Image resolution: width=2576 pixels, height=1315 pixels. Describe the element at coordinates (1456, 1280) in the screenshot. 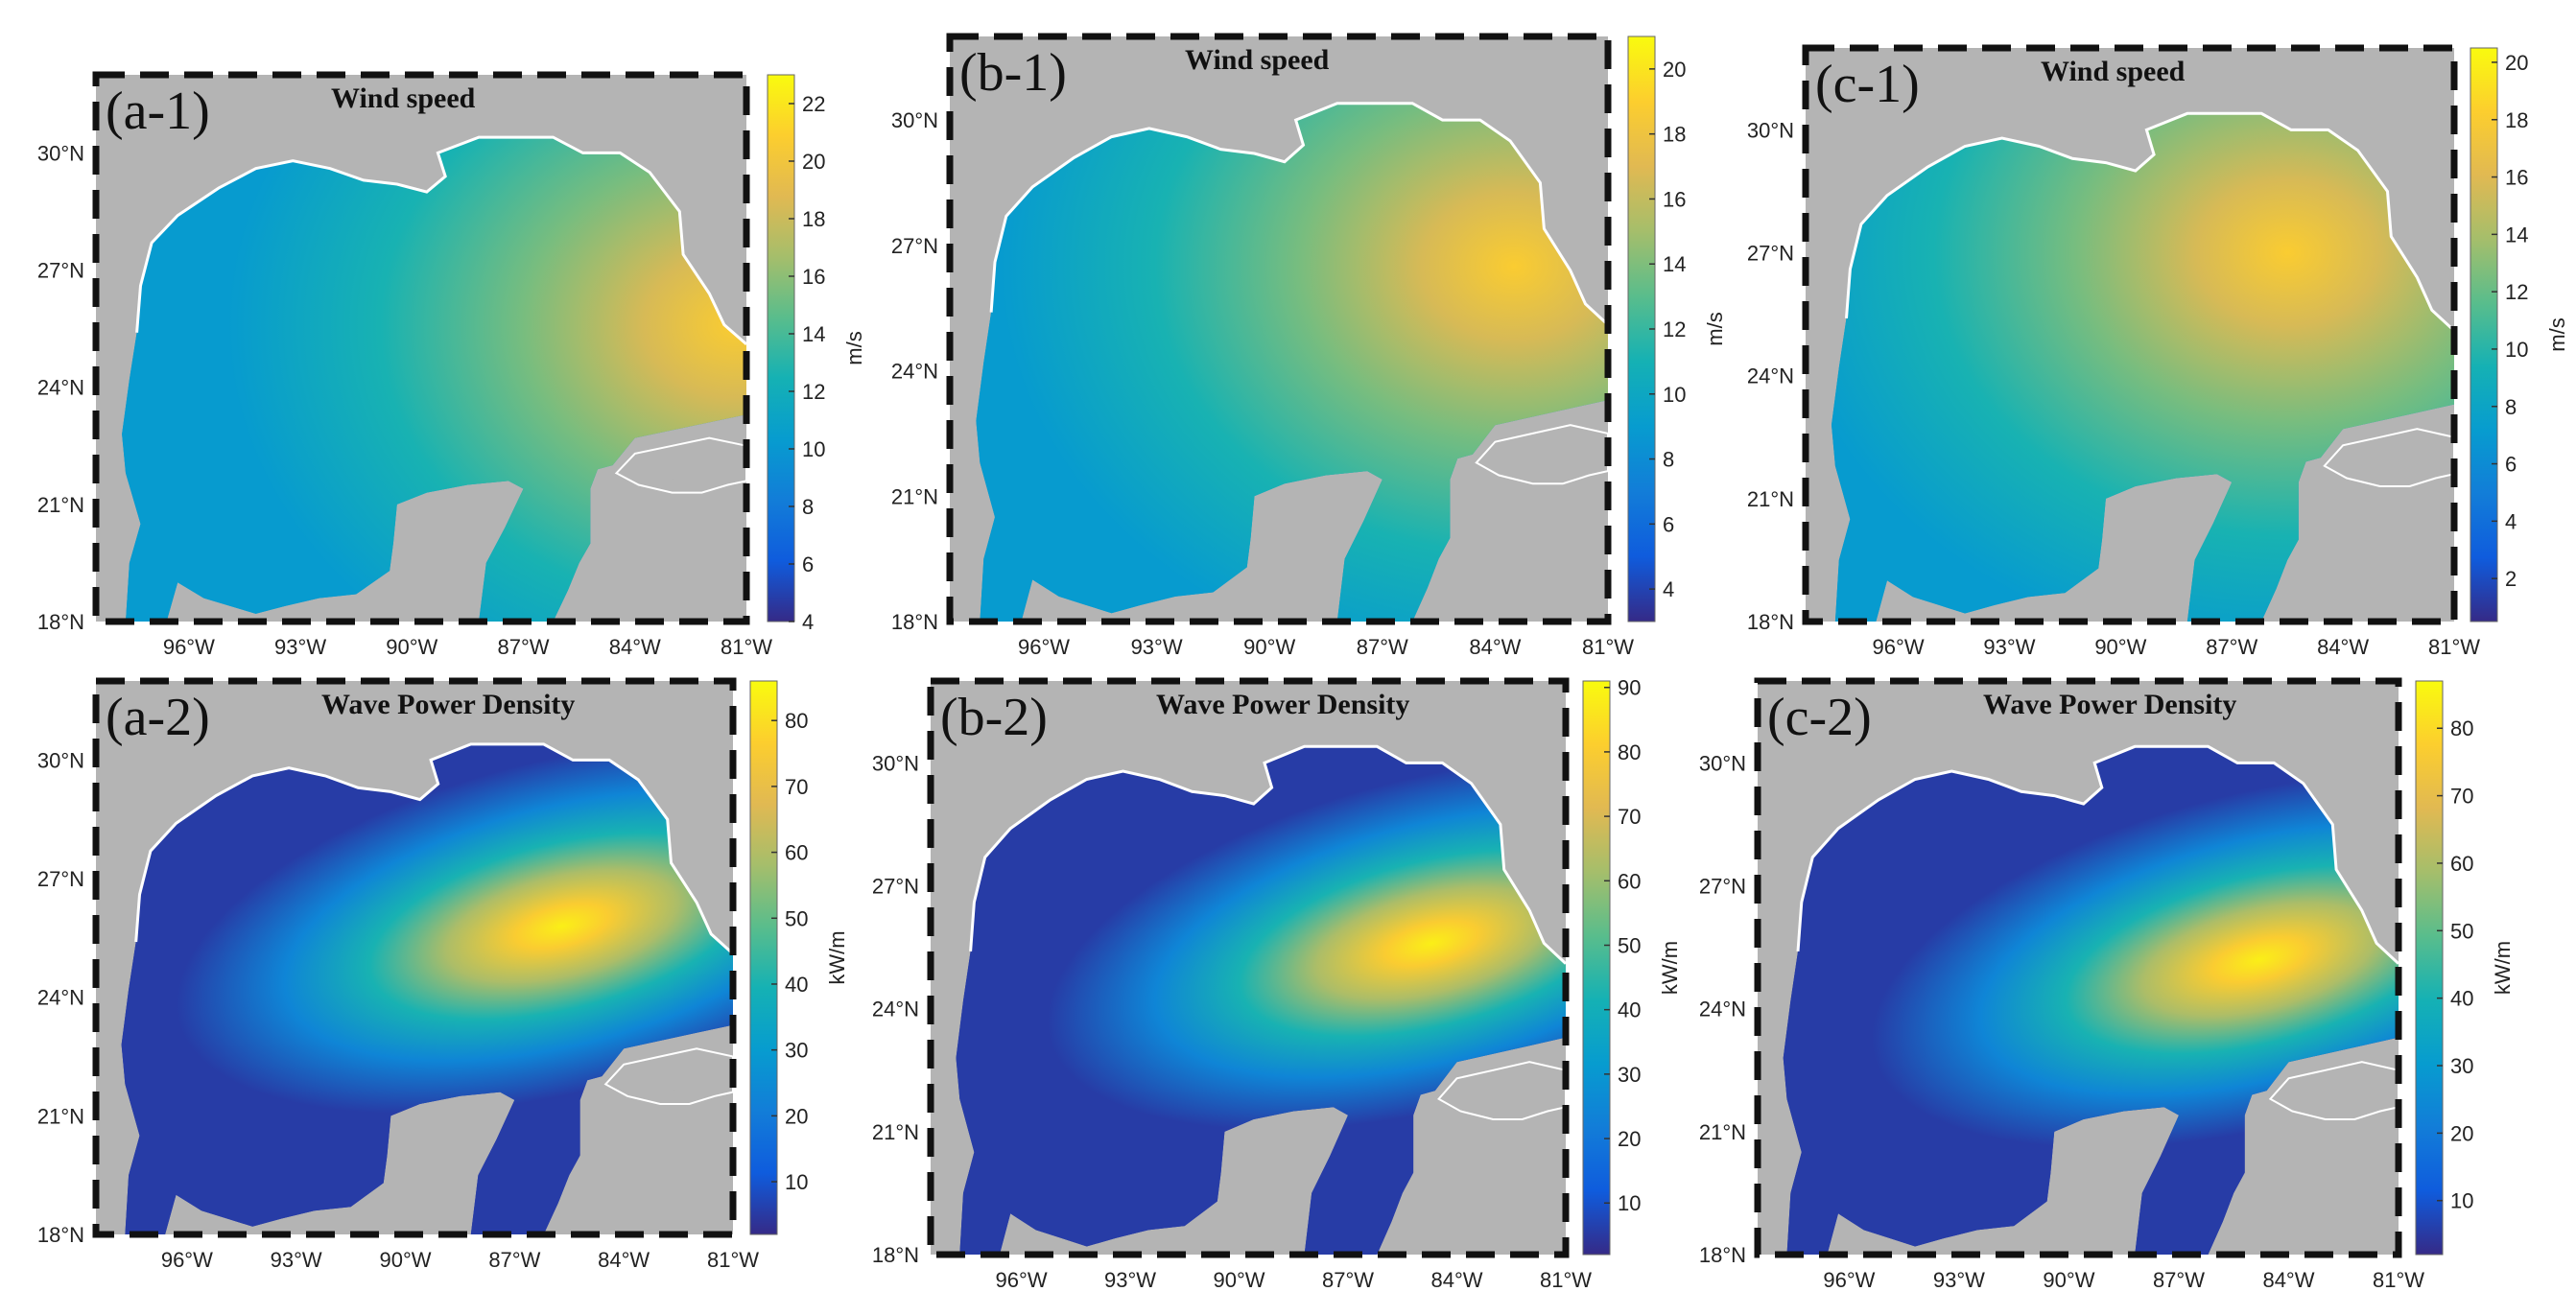

I see `lon-tick: 84°W` at that location.